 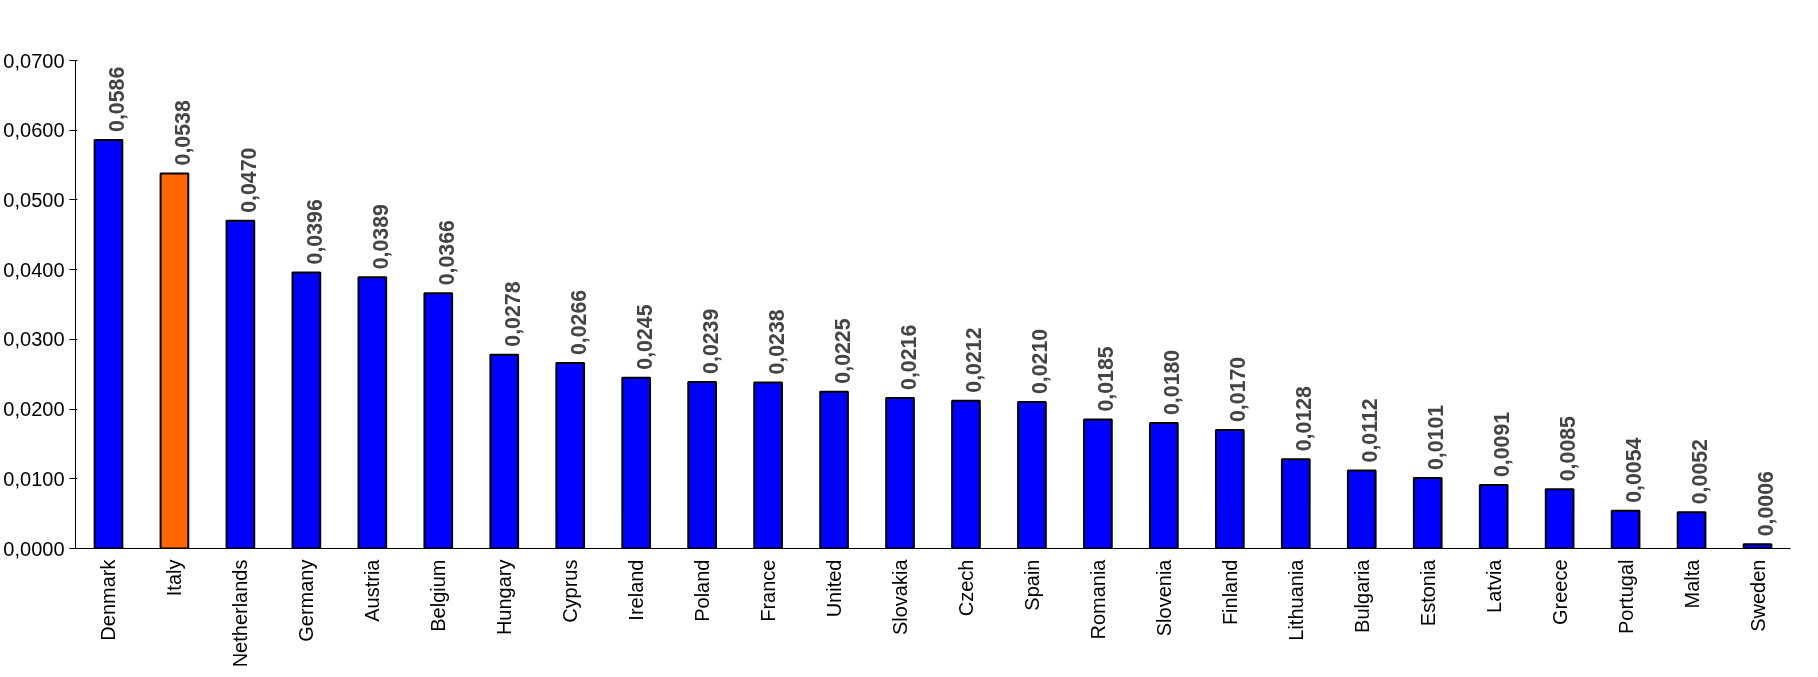 What do you see at coordinates (1304, 418) in the screenshot?
I see `data-label: 0,0128` at bounding box center [1304, 418].